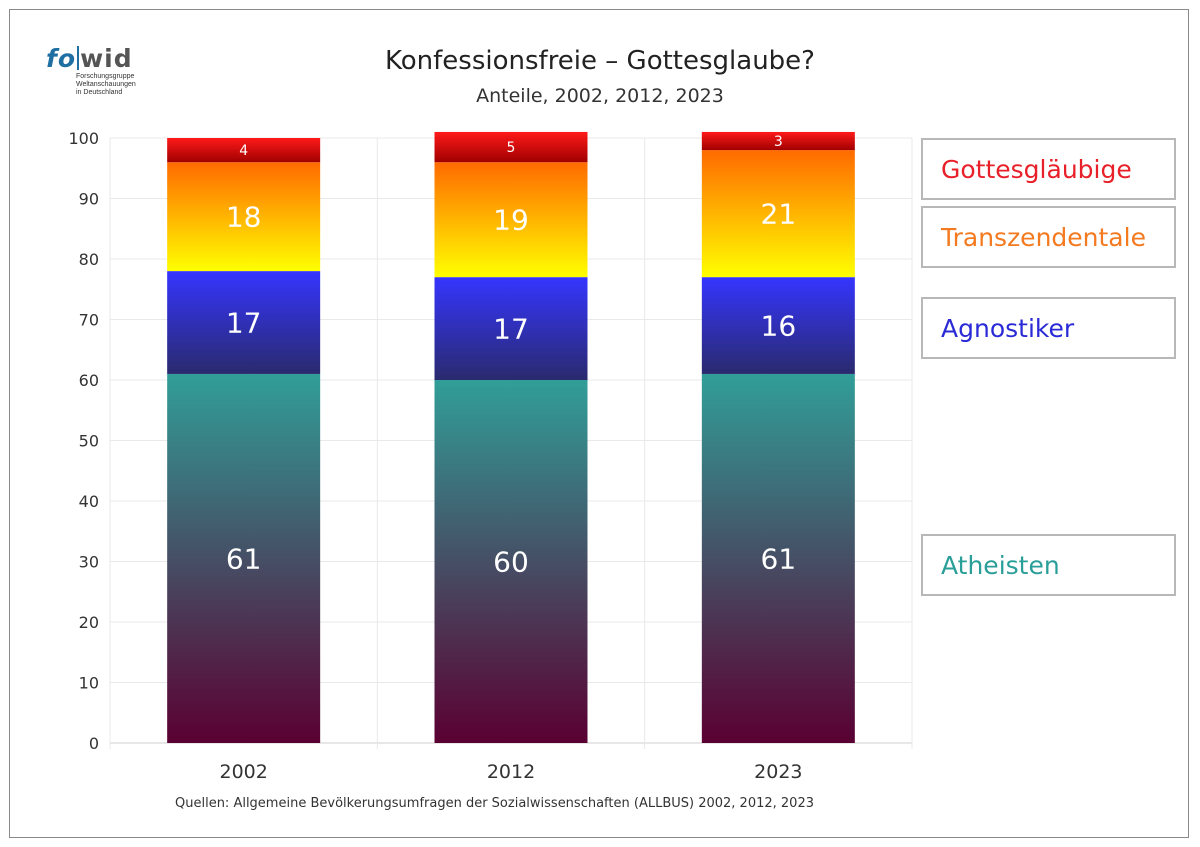  I want to click on logo-text-wid: wid, so click(106, 58).